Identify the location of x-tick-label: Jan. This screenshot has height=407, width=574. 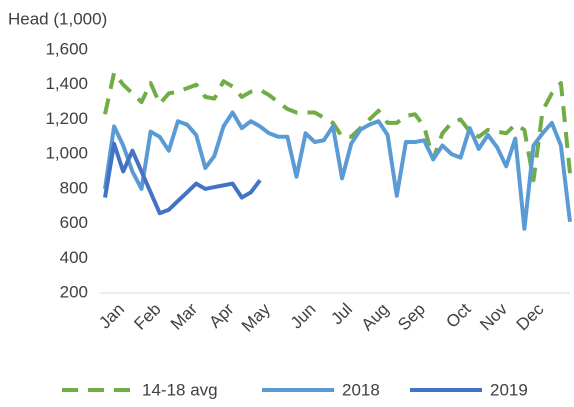
(111, 316).